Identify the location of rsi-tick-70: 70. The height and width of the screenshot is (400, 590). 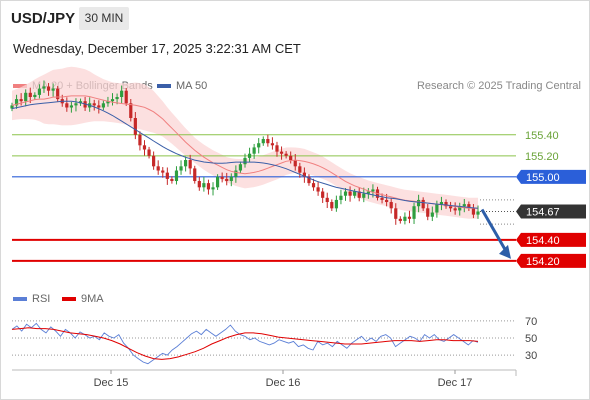
(531, 322).